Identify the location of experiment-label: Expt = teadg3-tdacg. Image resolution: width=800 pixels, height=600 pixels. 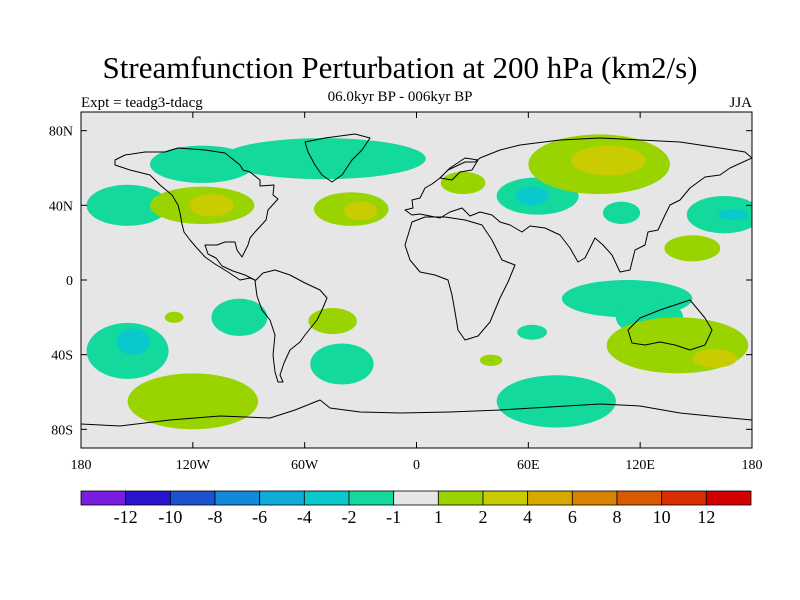
(142, 103).